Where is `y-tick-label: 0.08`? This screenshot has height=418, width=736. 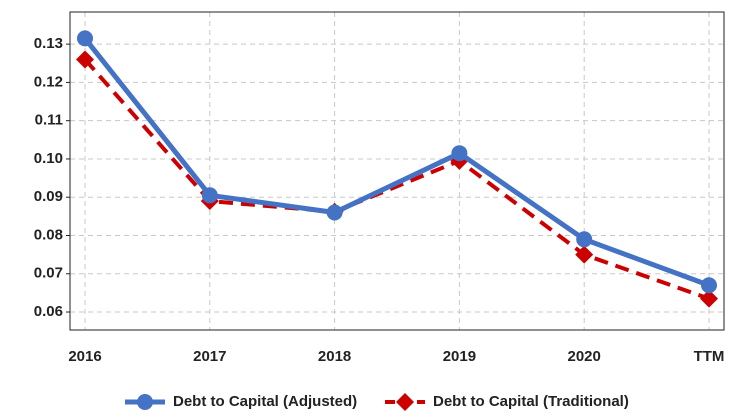
y-tick-label: 0.08 is located at coordinates (48, 234).